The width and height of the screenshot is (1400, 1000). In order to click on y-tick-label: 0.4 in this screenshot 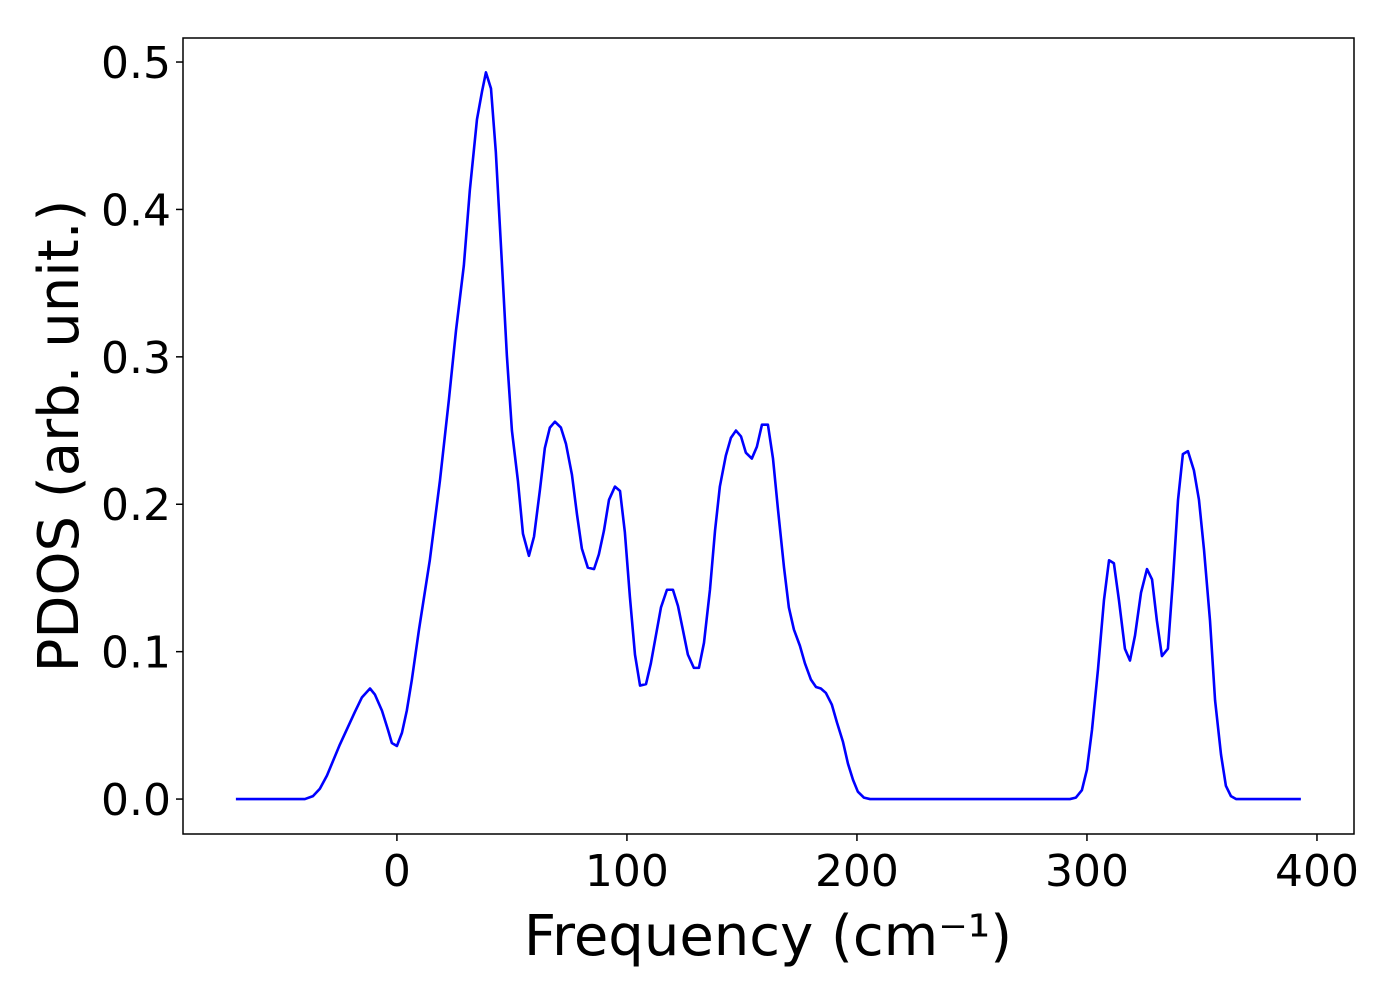, I will do `click(136, 210)`.